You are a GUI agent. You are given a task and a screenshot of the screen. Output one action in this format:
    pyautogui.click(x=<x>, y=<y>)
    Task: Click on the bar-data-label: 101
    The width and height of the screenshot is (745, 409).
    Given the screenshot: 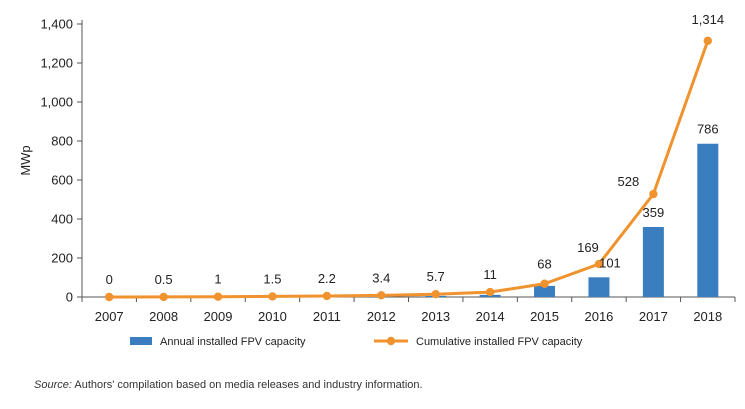 What is the action you would take?
    pyautogui.click(x=610, y=262)
    